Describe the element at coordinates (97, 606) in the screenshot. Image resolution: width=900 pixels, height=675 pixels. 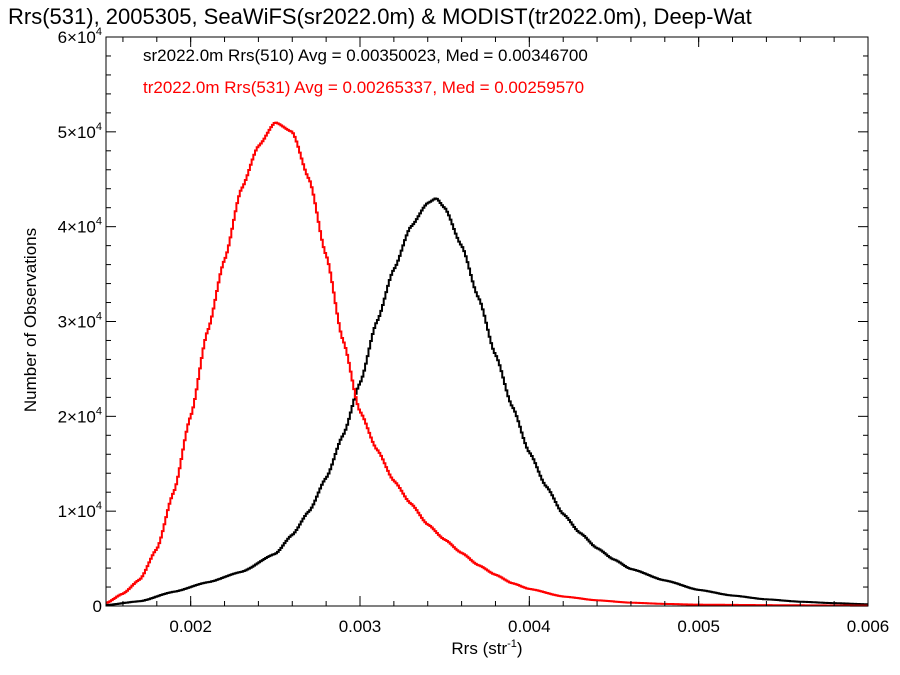
I see `y-tick-label: 0` at that location.